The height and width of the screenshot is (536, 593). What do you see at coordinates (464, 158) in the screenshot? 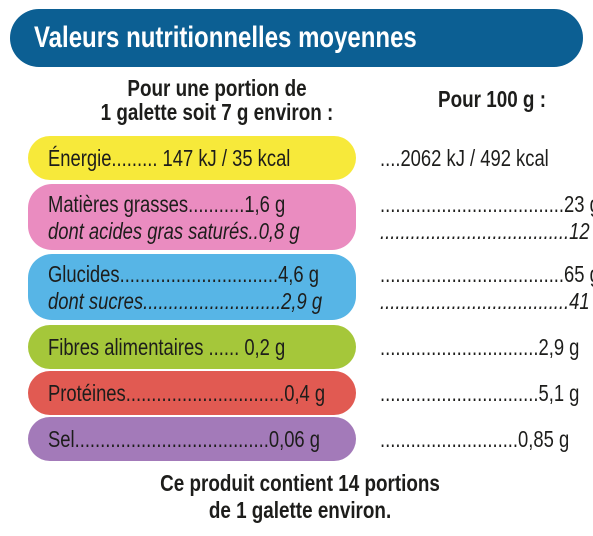
I see `energie-per-100g: ....2062 kJ / 492 kcal` at bounding box center [464, 158].